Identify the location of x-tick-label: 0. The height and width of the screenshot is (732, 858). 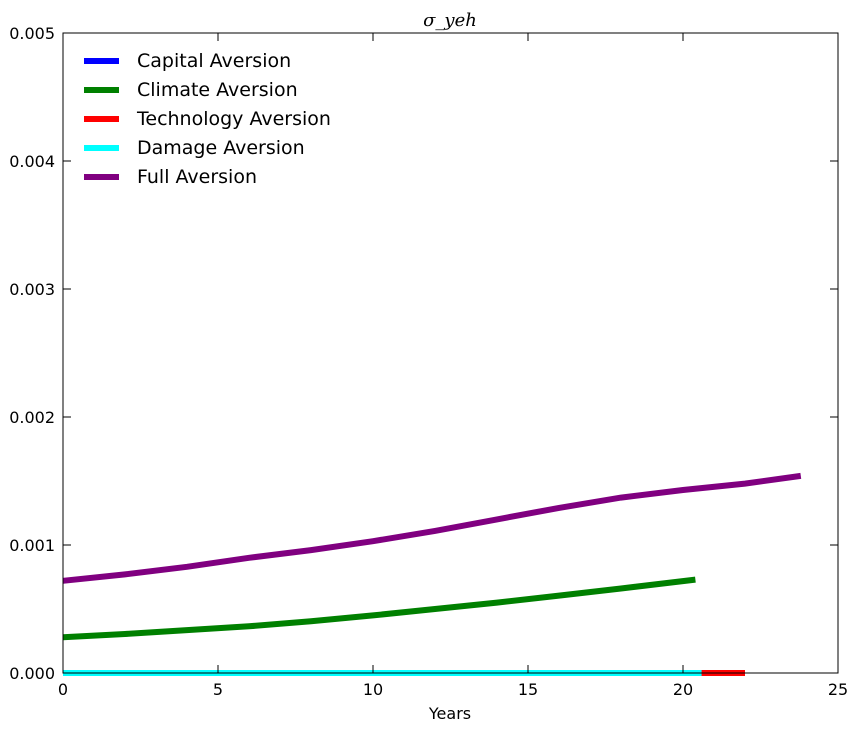
(63, 689).